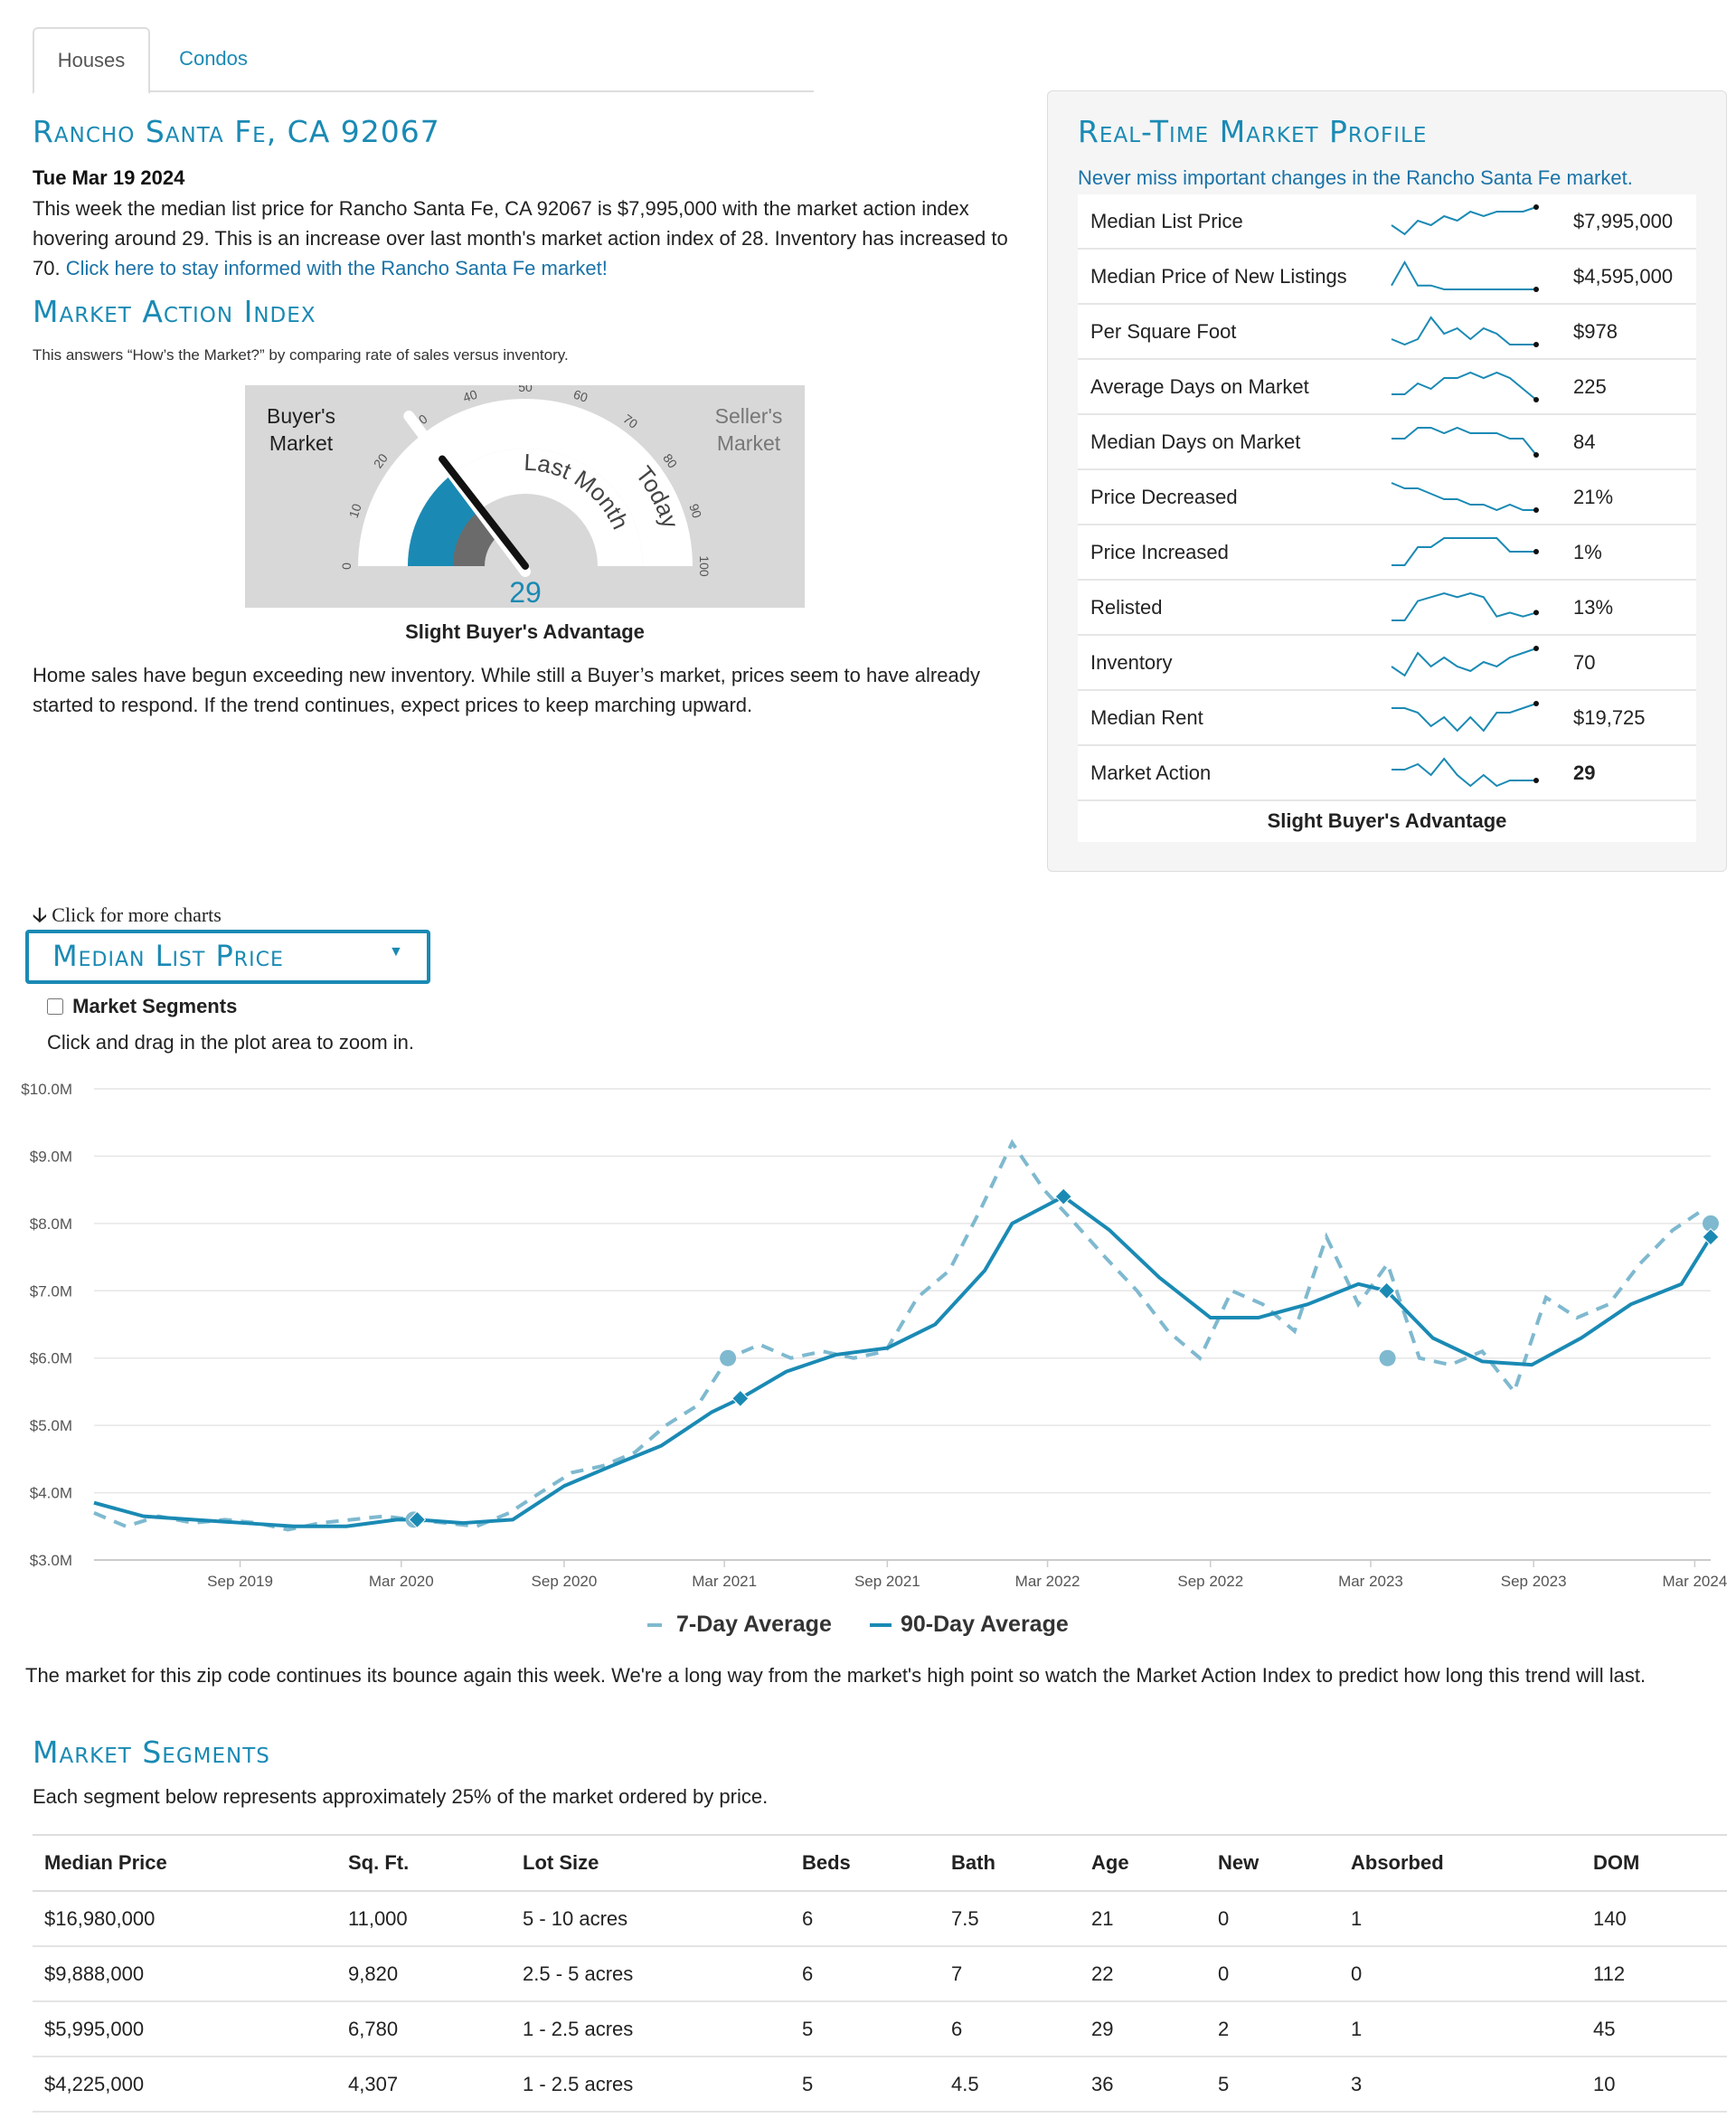  Describe the element at coordinates (51, 1156) in the screenshot. I see `y-tick-label: $9.0M` at that location.